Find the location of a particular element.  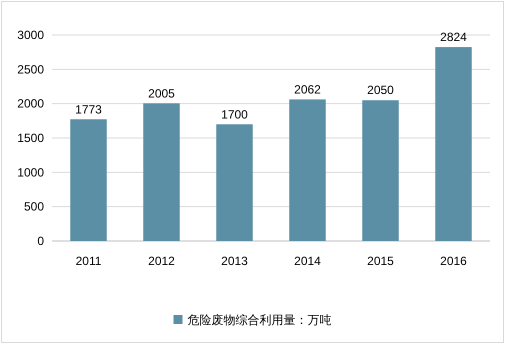

data-label: 2005 is located at coordinates (162, 93).